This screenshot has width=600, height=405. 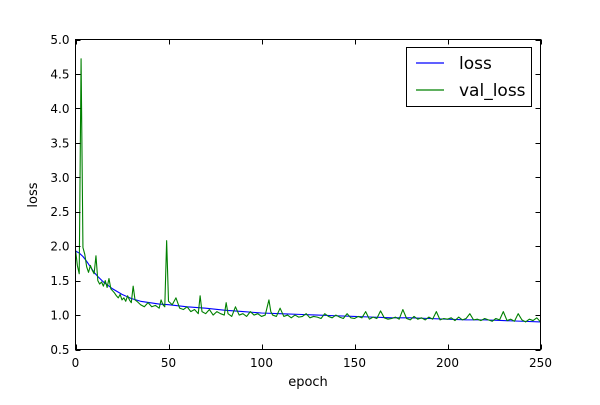 What do you see at coordinates (59, 40) in the screenshot?
I see `y-tick-label: 5.0` at bounding box center [59, 40].